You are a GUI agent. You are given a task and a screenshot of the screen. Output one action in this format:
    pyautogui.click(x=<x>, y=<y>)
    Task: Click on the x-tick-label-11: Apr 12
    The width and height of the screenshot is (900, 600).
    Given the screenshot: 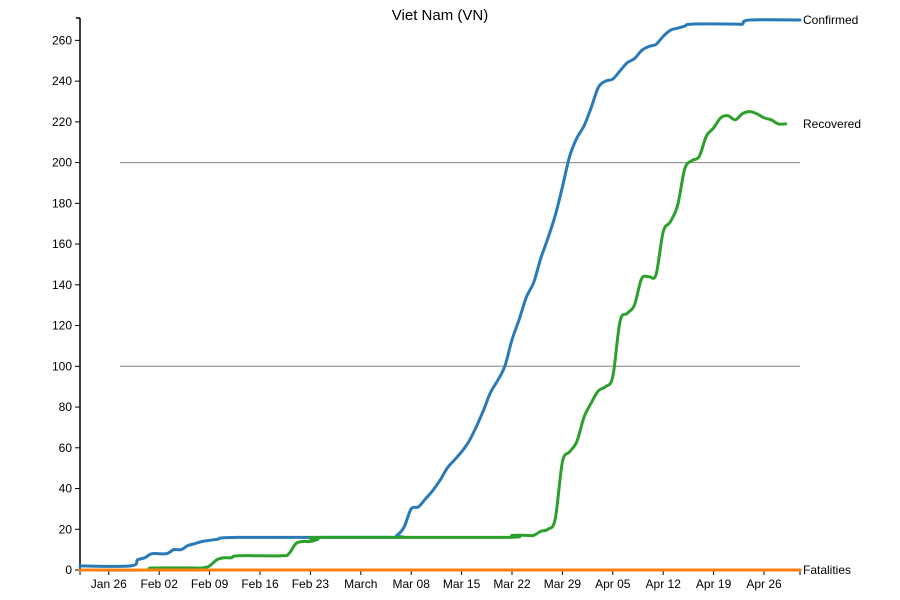 What is the action you would take?
    pyautogui.click(x=664, y=584)
    